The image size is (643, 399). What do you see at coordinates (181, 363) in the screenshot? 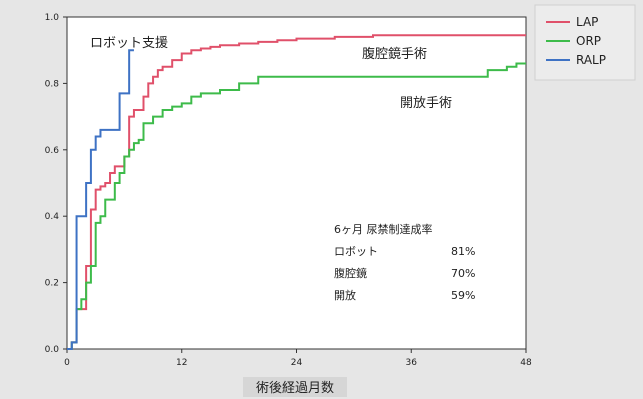
I see `x-tick-label: 12` at bounding box center [181, 363].